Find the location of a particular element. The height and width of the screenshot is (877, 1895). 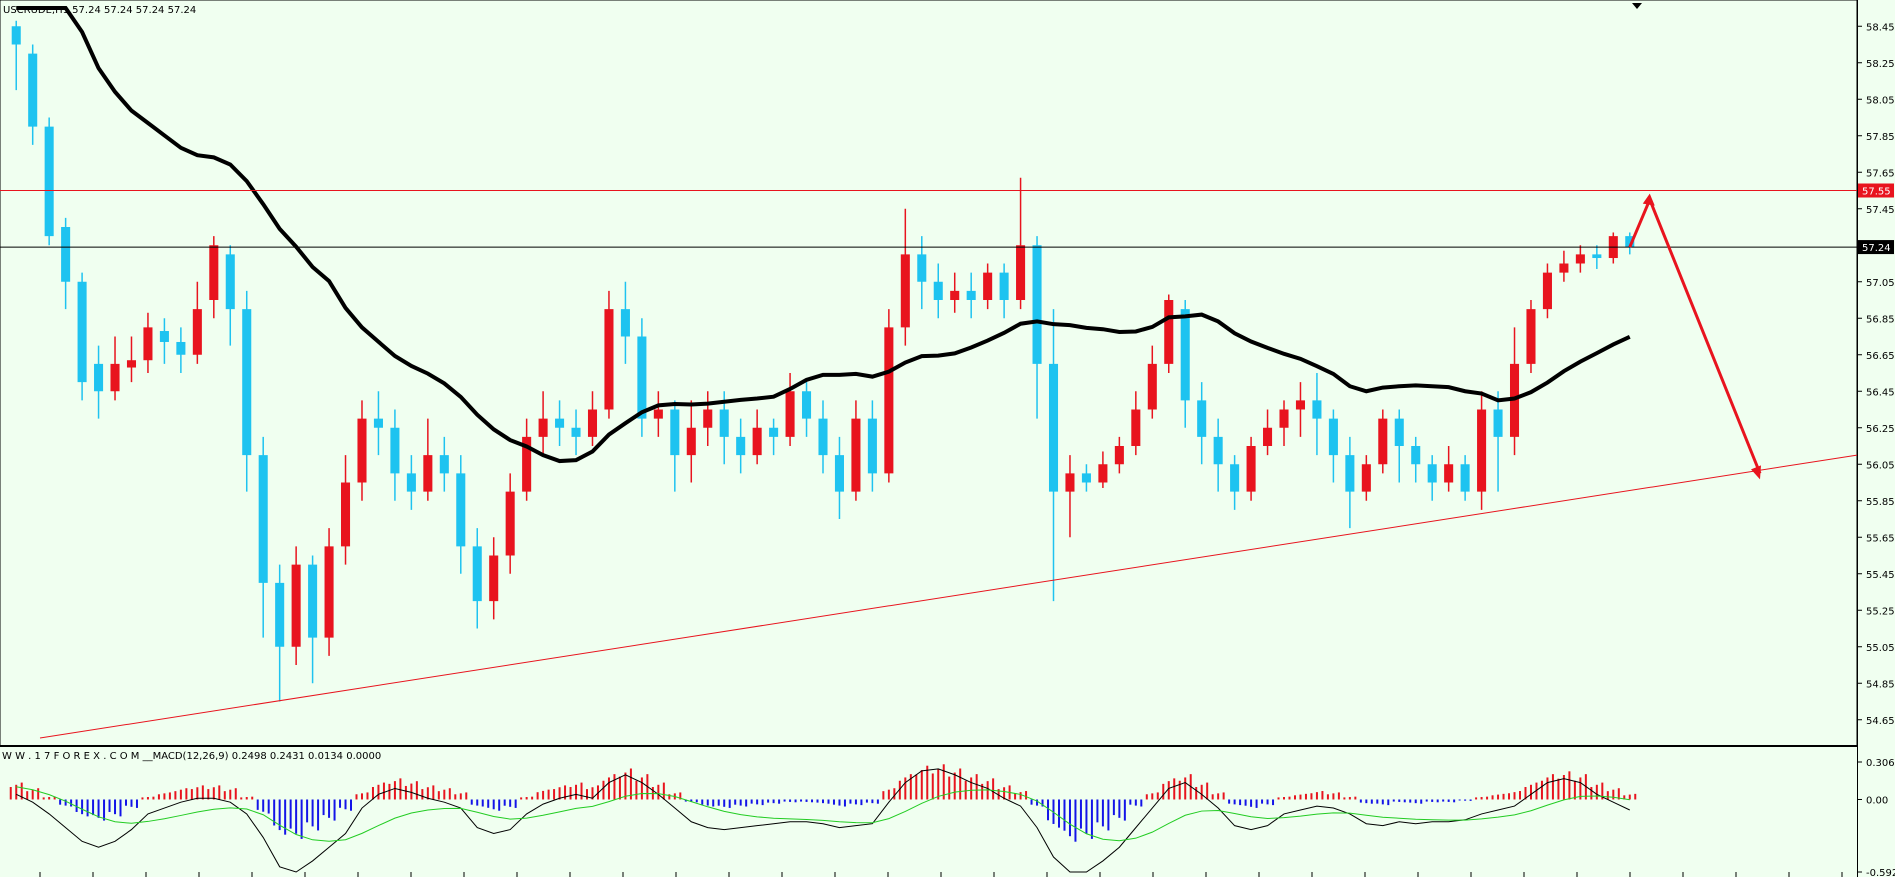

price-tick-label: 56.45 is located at coordinates (1880, 392).